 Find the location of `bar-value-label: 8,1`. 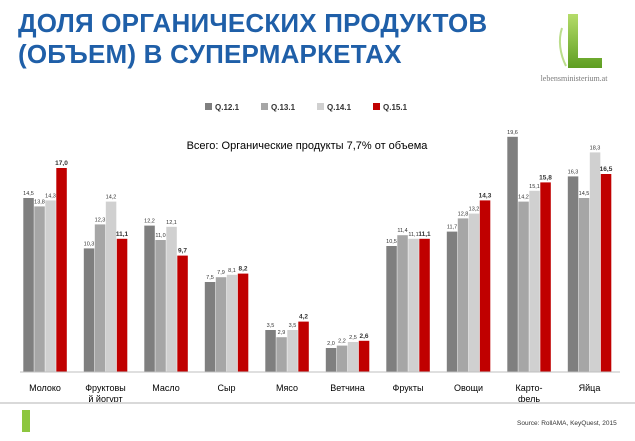

bar-value-label: 8,1 is located at coordinates (232, 271).